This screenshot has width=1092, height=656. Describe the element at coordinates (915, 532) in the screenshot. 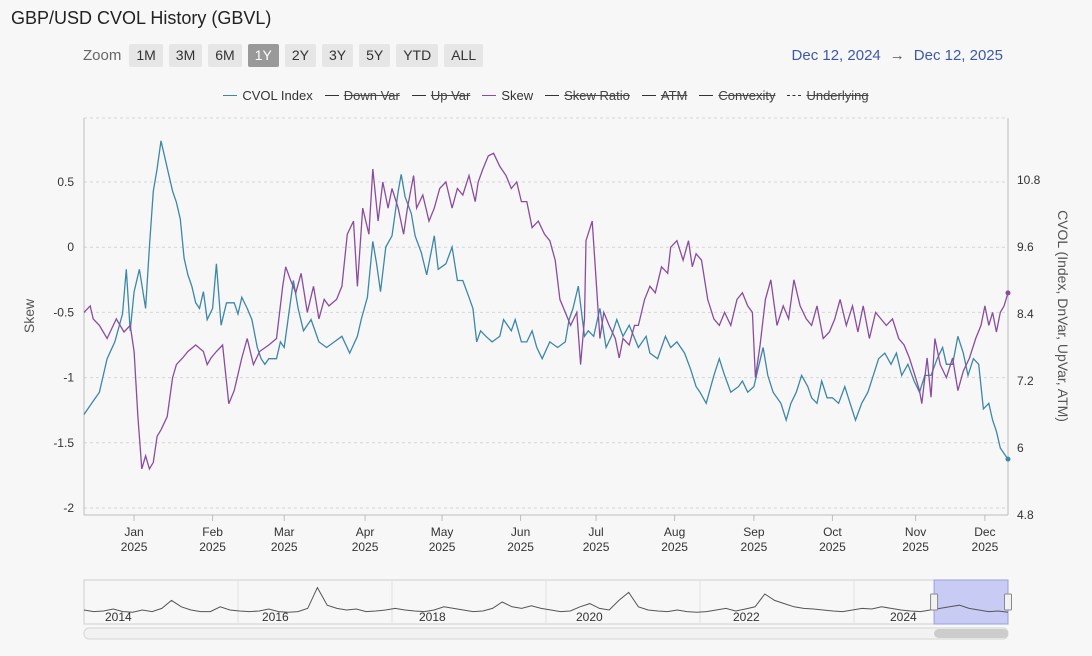

I see `x-tick-month-10: Nov` at that location.